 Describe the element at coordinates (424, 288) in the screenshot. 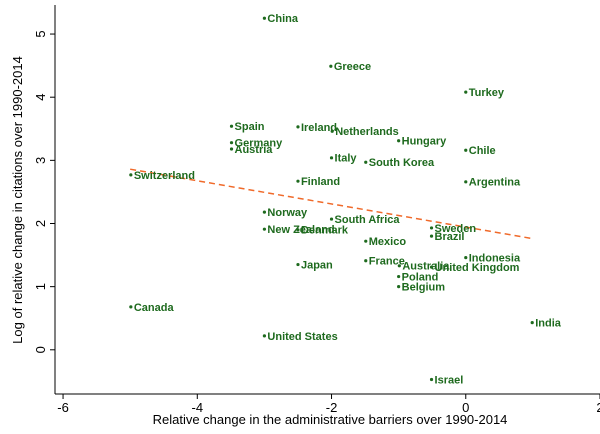

I see `point-label: Belgium` at that location.